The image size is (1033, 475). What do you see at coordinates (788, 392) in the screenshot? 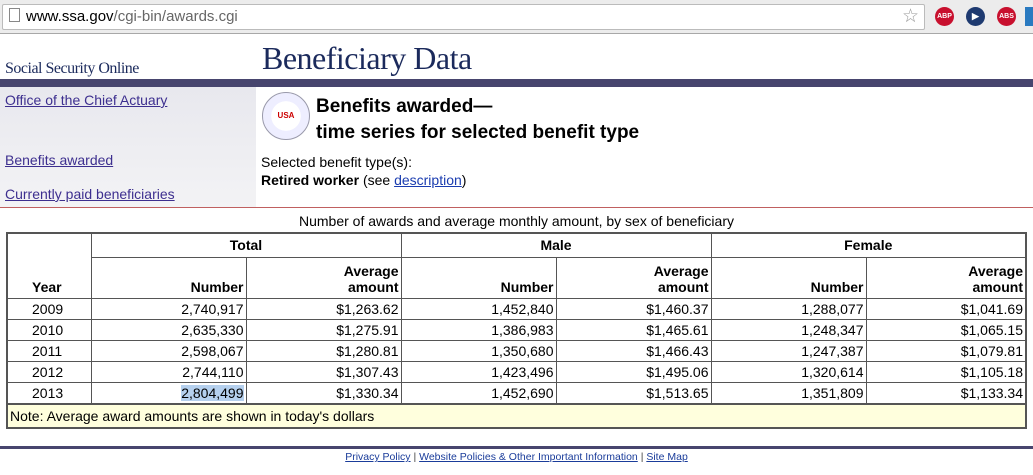
I see `value-cell: 1,351,809` at bounding box center [788, 392].